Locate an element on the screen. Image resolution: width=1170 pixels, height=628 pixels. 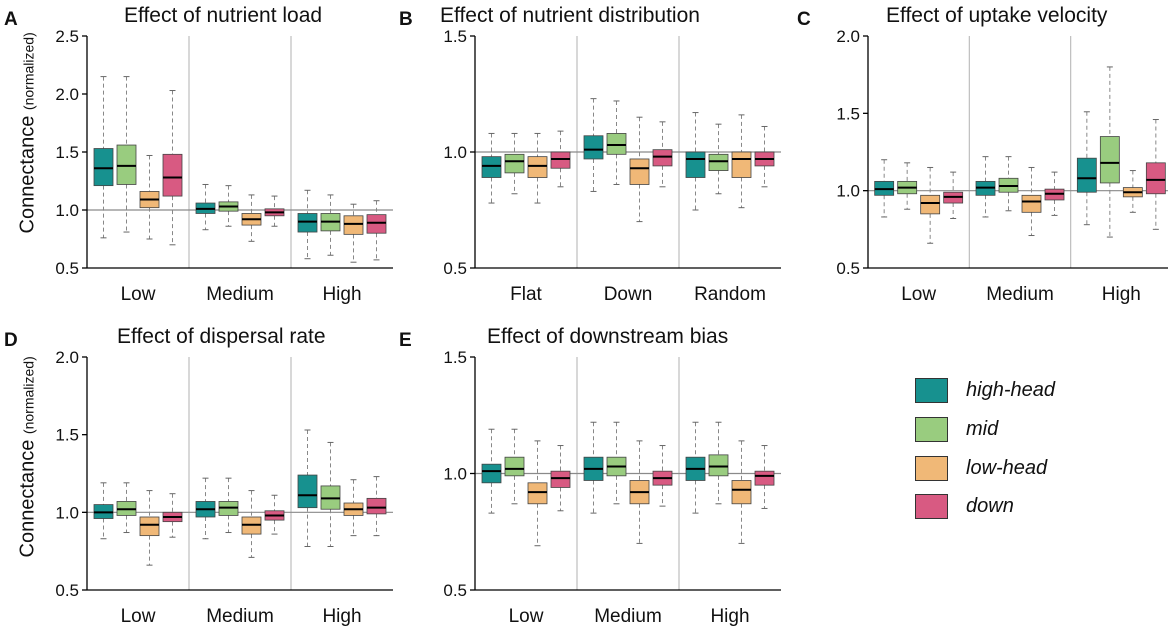
box-mid-random is located at coordinates (718, 159).